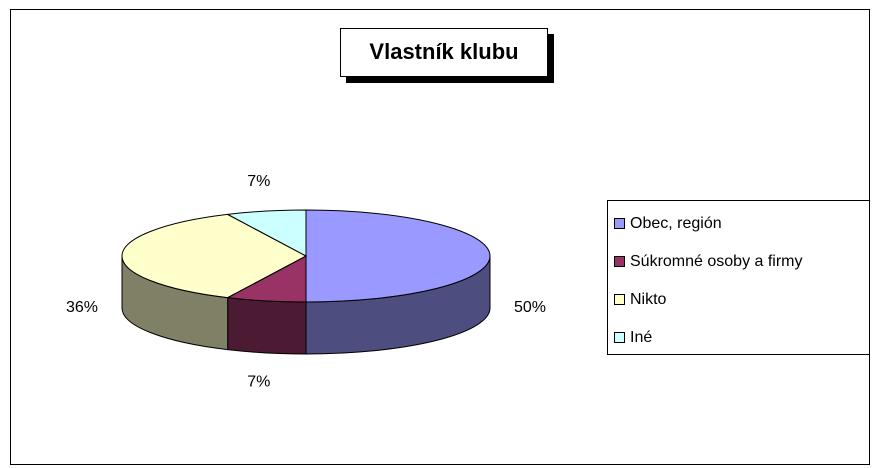 Image resolution: width=875 pixels, height=468 pixels. I want to click on slice-side, so click(267, 326).